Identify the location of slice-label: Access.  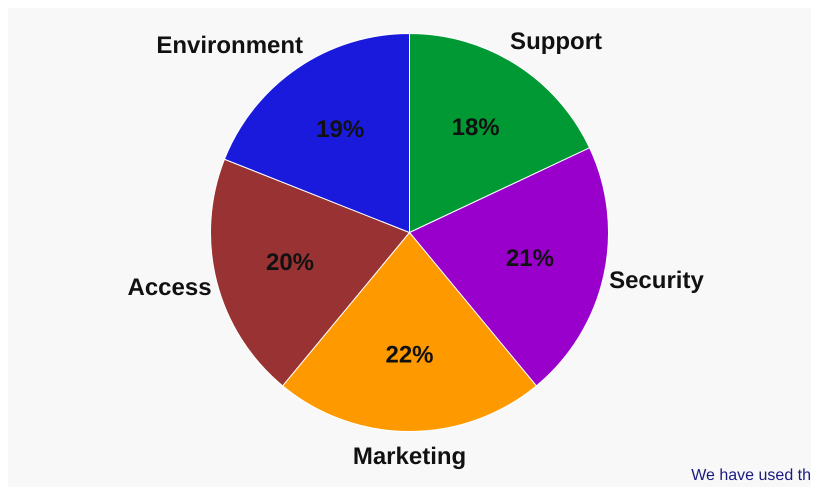
(169, 288).